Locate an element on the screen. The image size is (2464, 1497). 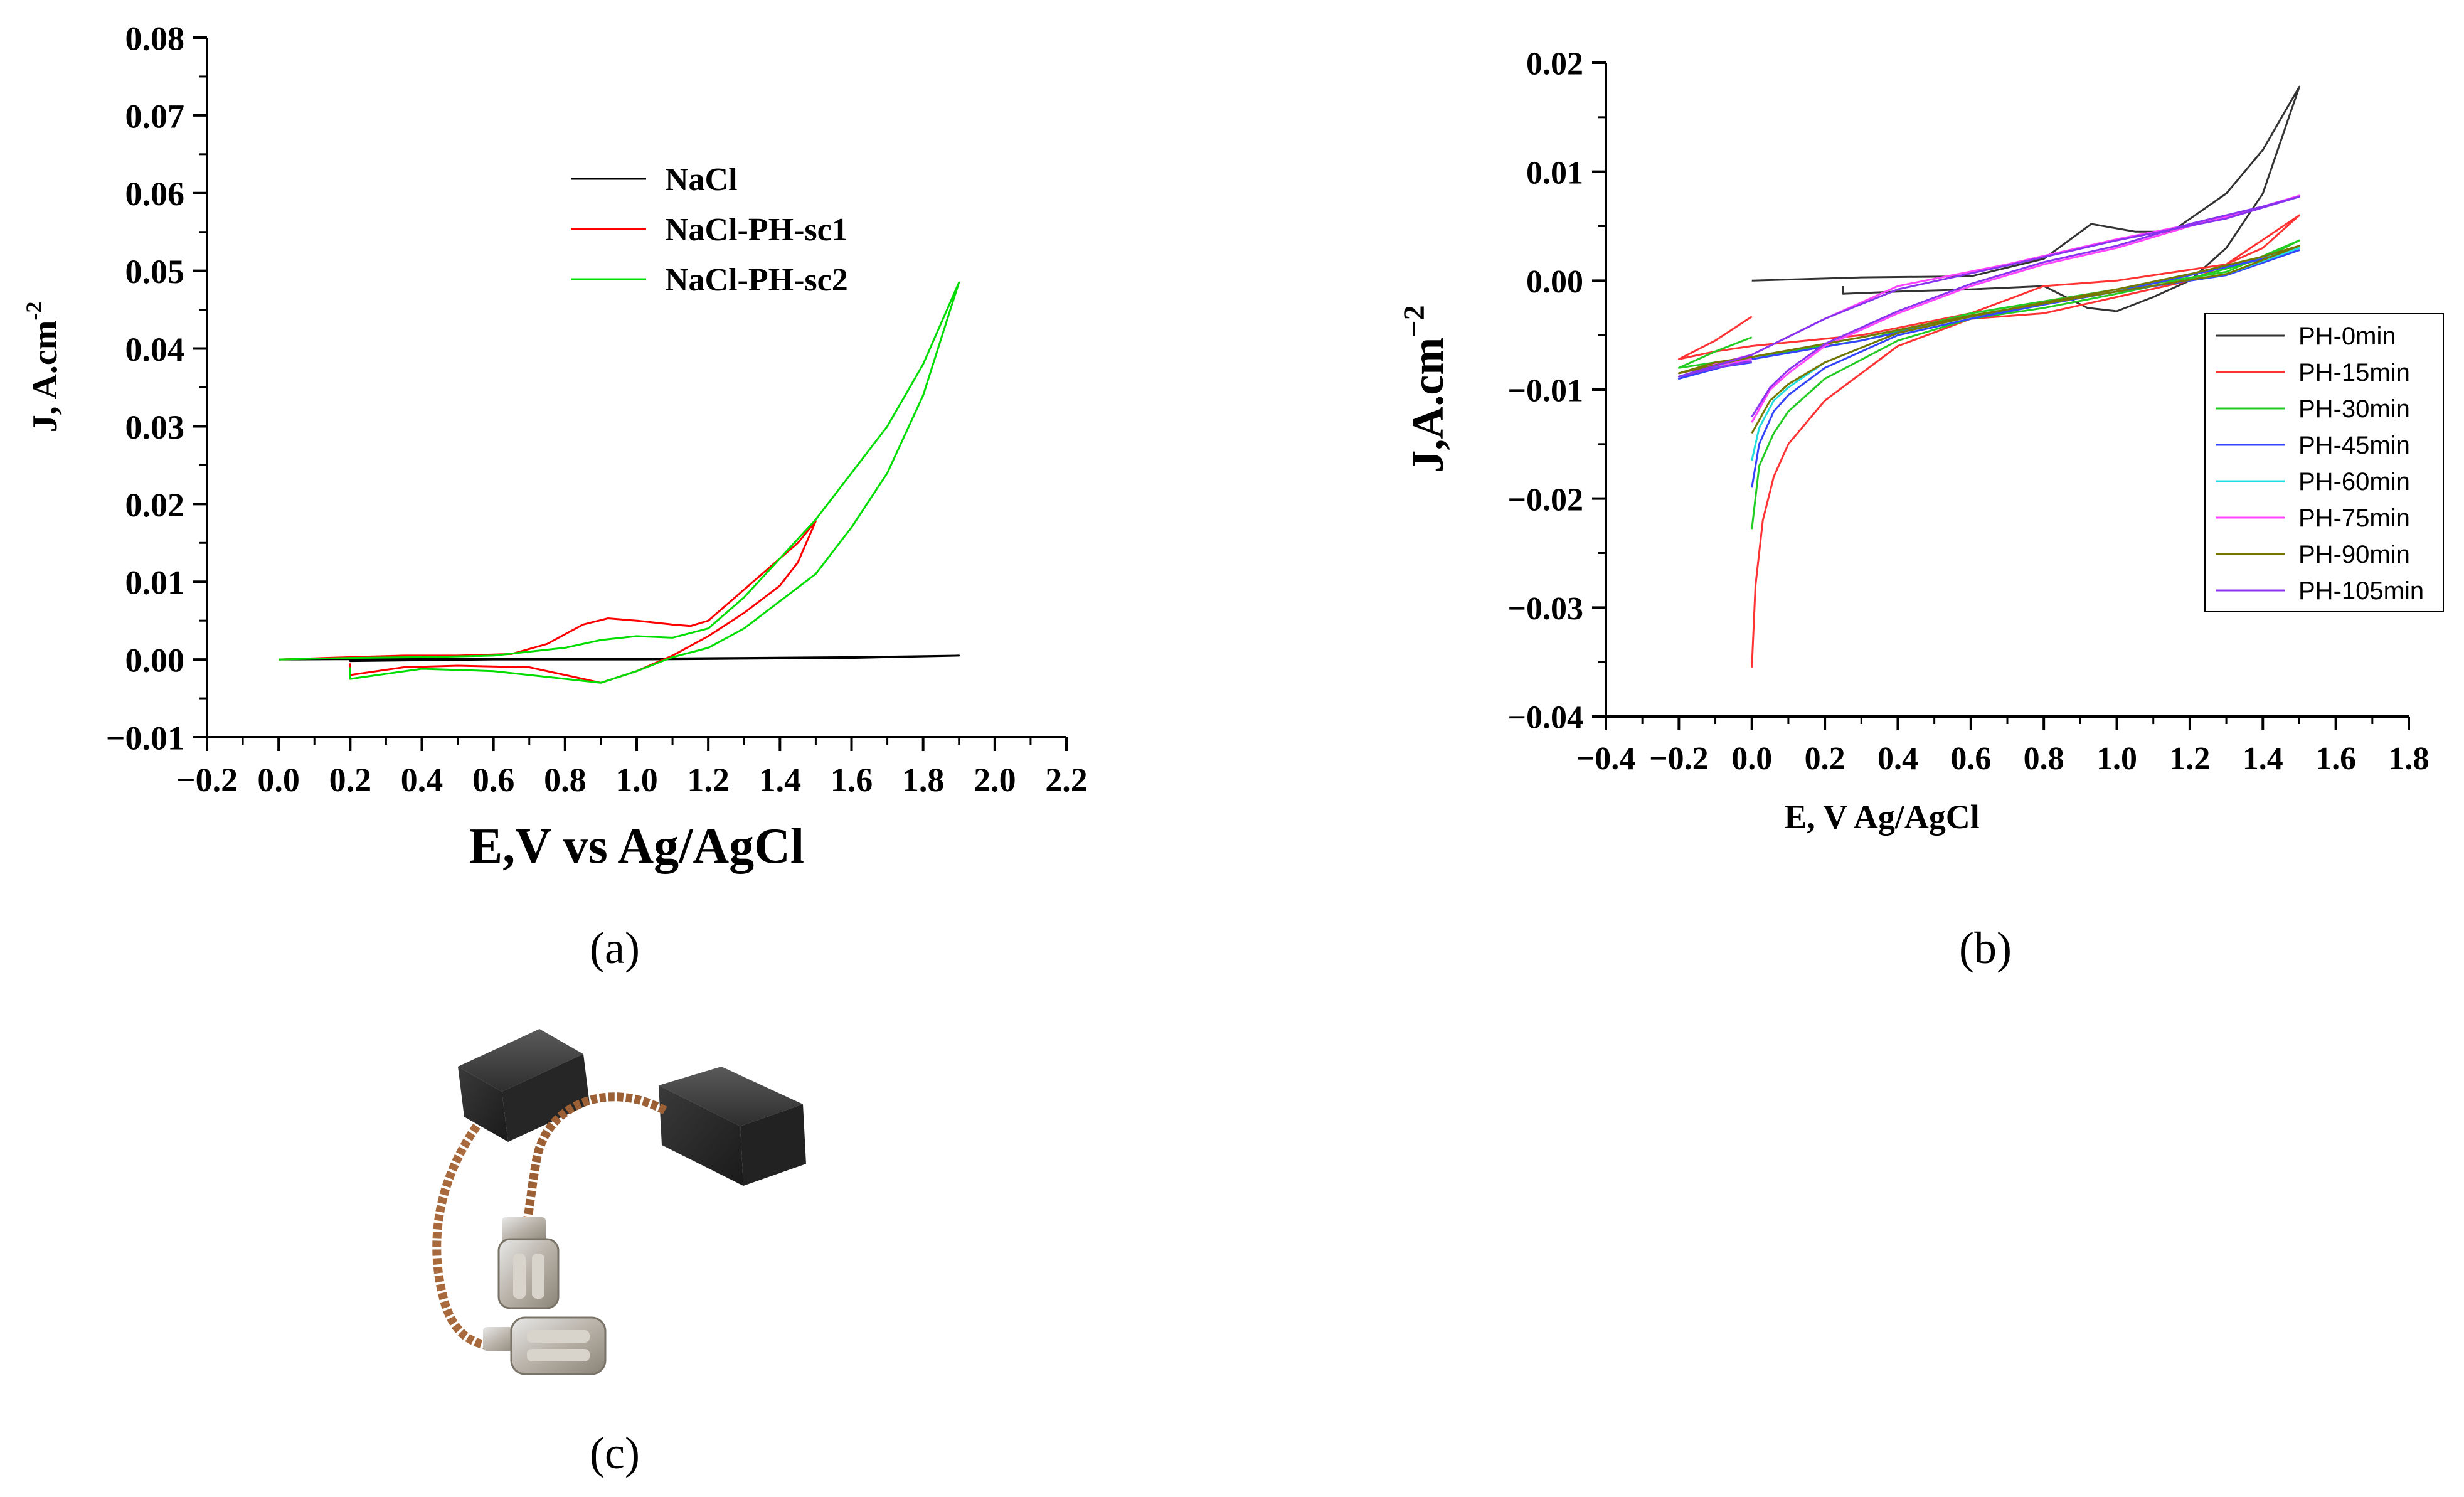
chart-a-x-tick-label: 0.4 is located at coordinates (422, 780).